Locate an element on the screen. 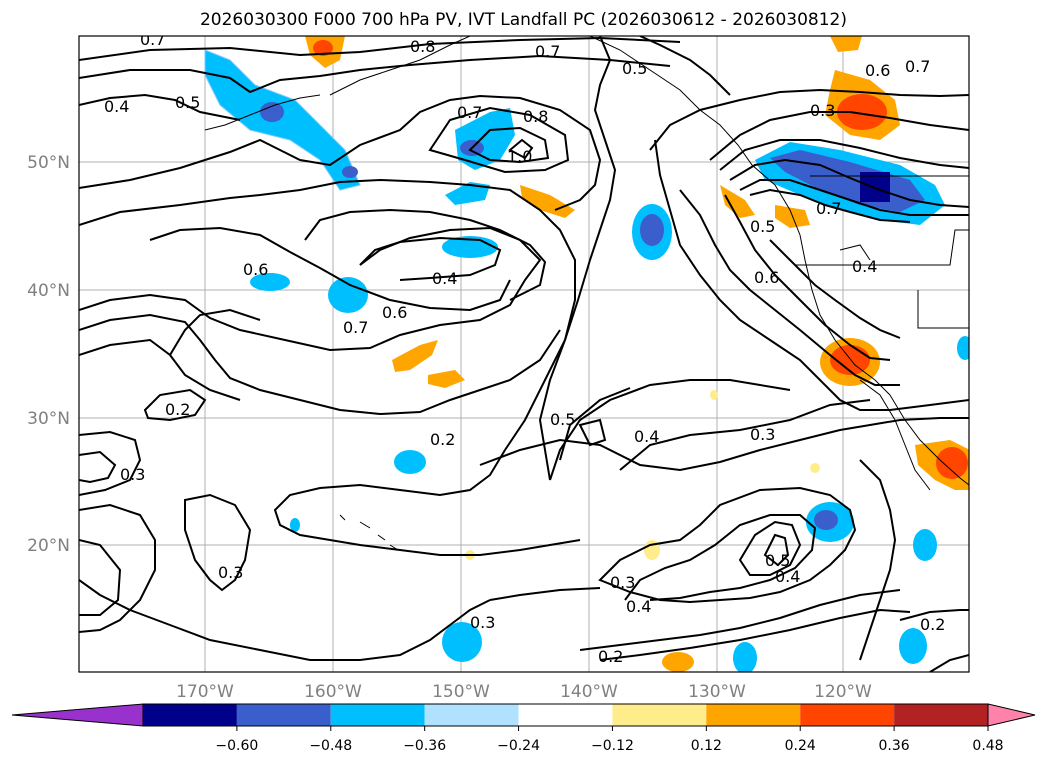 Image resolution: width=1047 pixels, height=765 pixels. lon-label-120w: 120°W is located at coordinates (843, 692).